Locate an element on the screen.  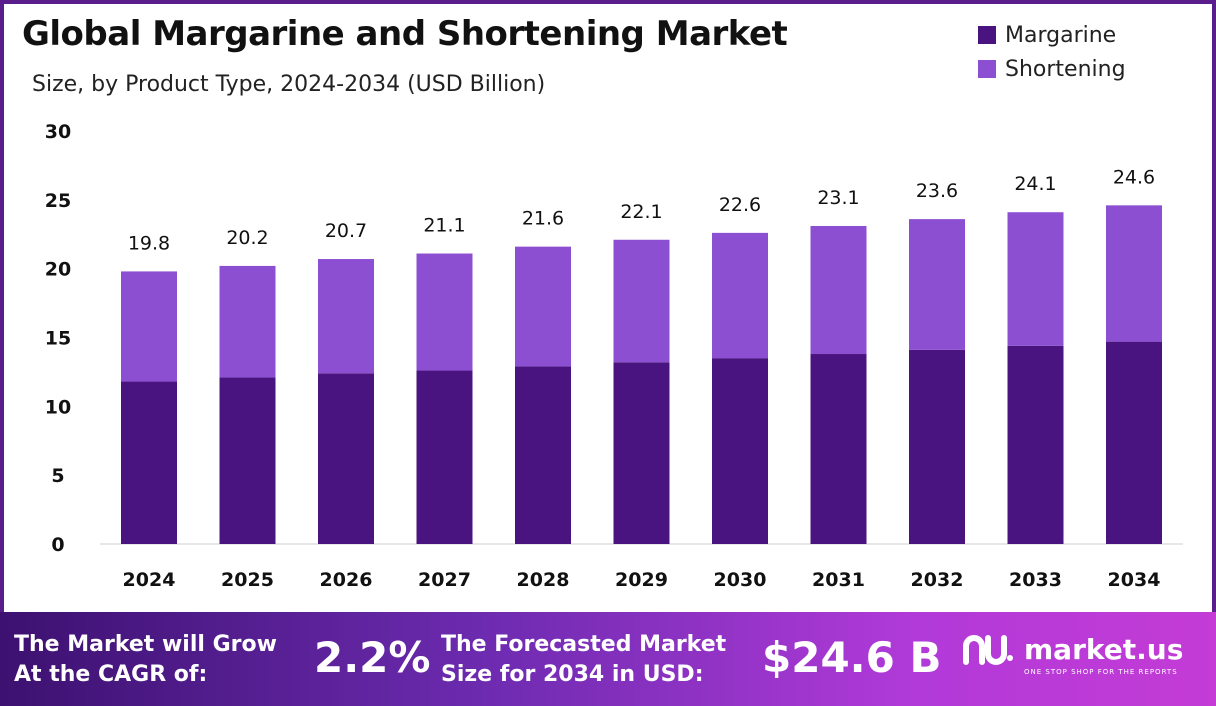
legend: Margarine Shortening is located at coordinates (1052, 52).